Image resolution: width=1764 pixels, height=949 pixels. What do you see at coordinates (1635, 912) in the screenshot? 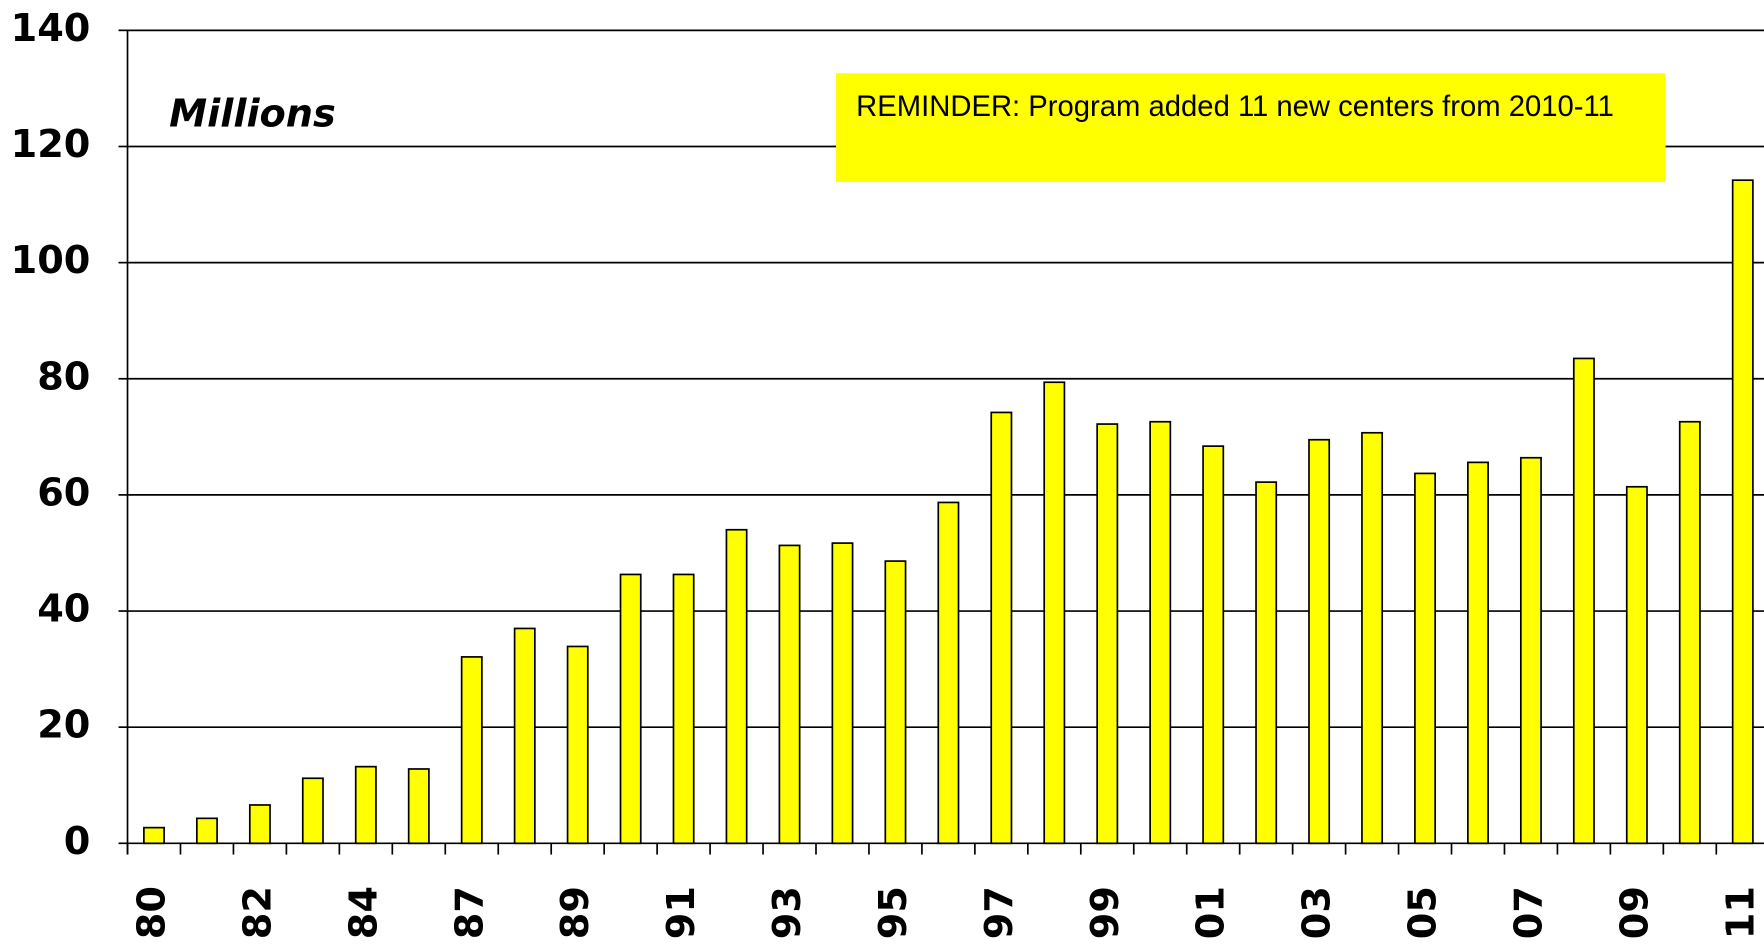
I see `x-tick-label: 09` at bounding box center [1635, 912].